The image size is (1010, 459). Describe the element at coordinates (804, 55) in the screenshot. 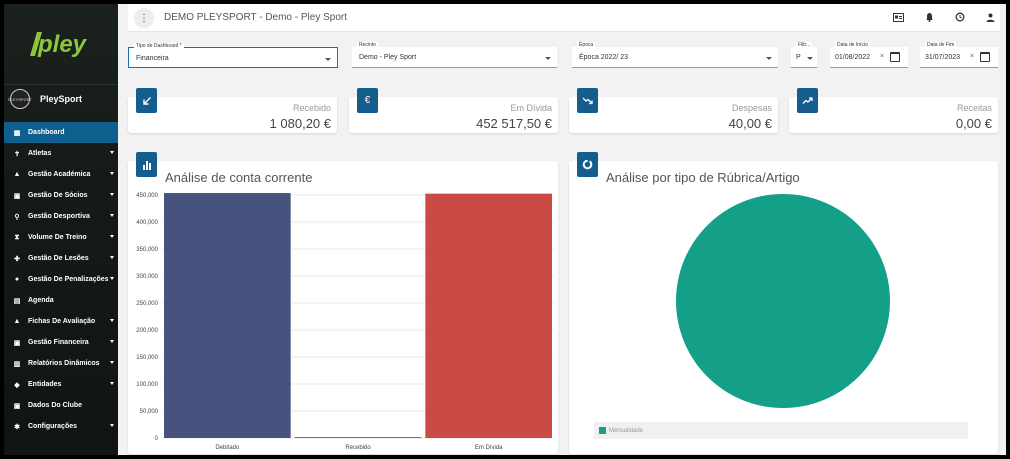

I see `filter-select: Filtr... P` at that location.